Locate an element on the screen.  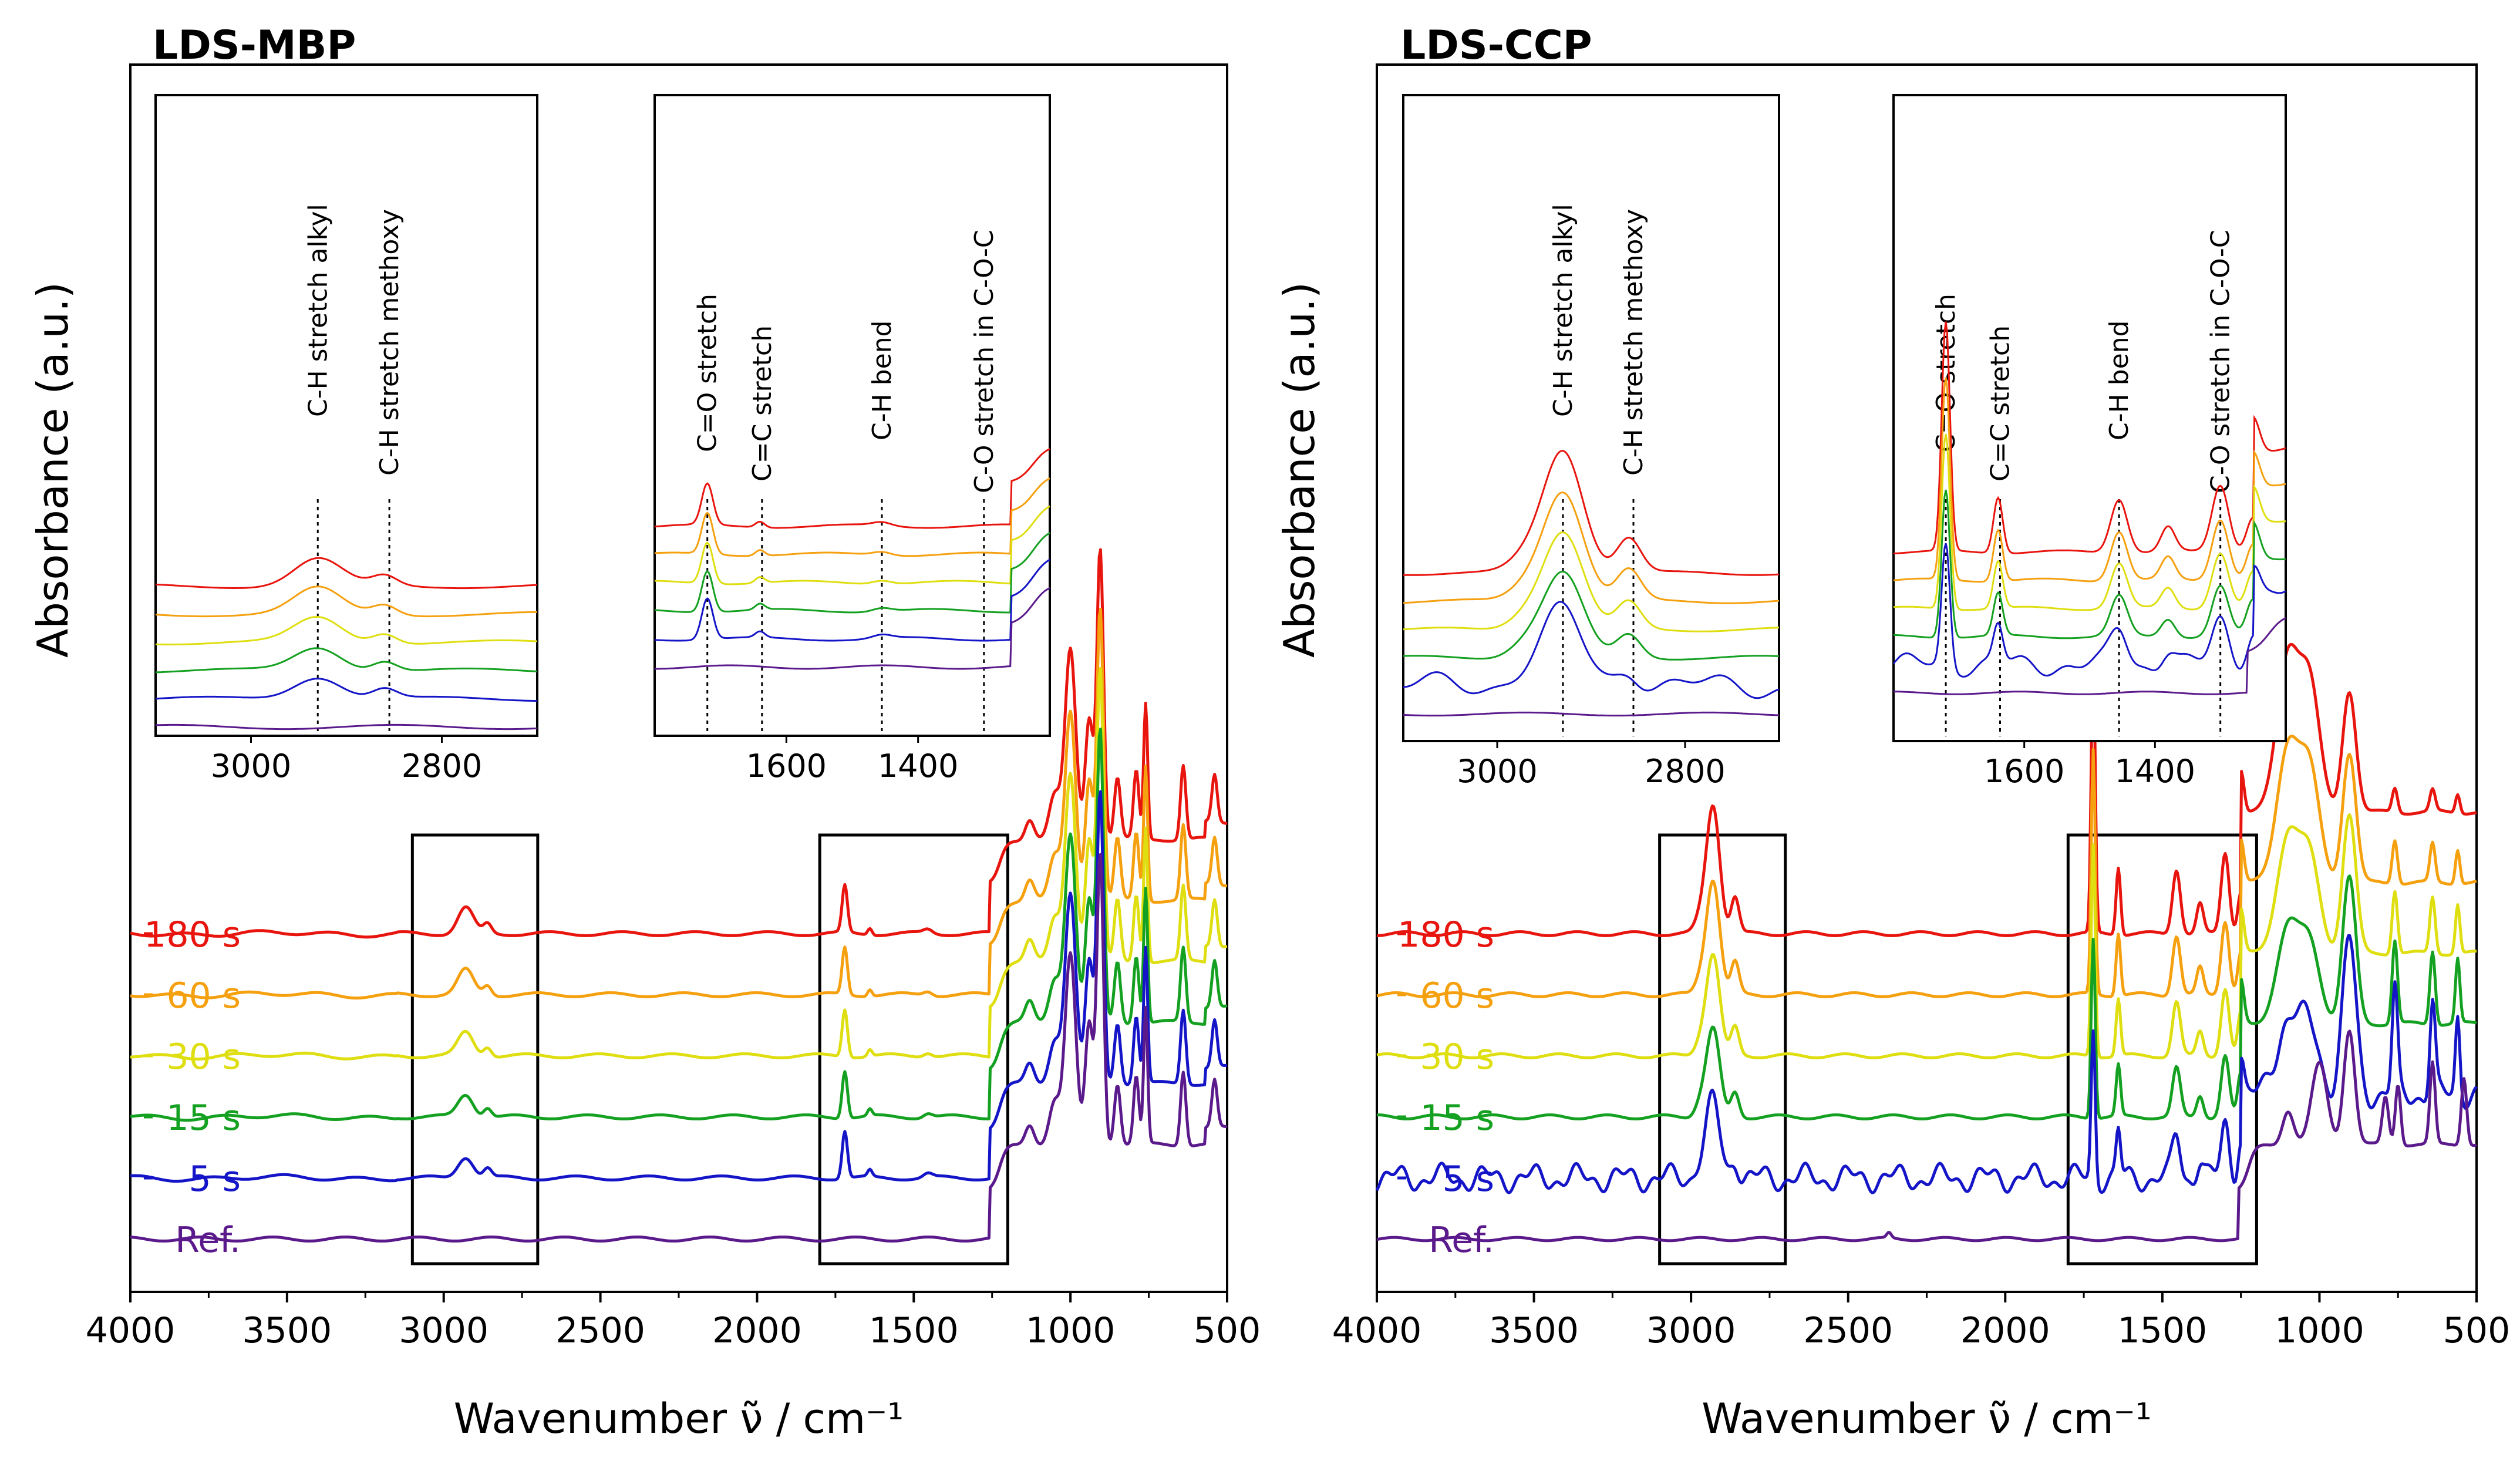
panel-title: LDS-CCP is located at coordinates (1496, 45).